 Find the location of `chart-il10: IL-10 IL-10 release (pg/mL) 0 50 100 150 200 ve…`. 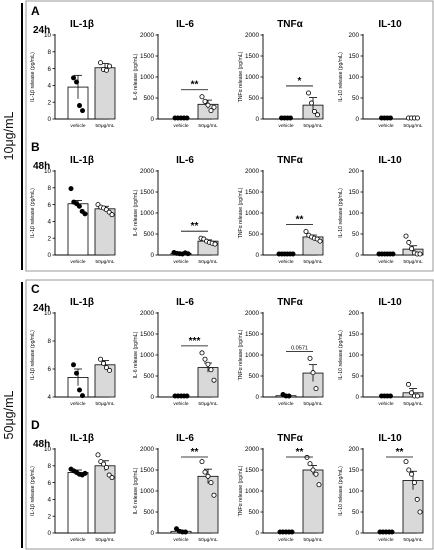

chart-il10: IL-10 IL-10 release (pg/mL) 0 50 100 150 200 ve… is located at coordinates (381, 210).